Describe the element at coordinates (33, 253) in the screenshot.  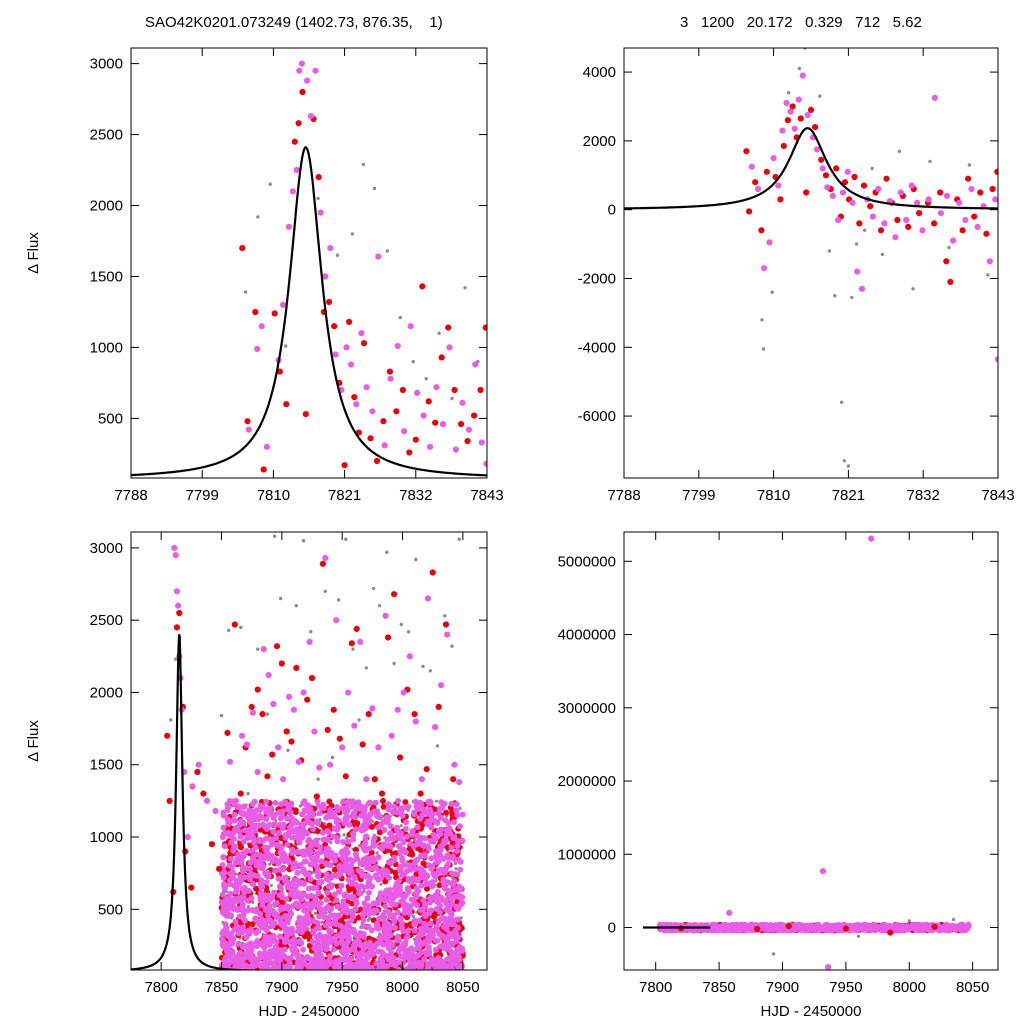
I see `y-axis-label: Δ Flux` at that location.